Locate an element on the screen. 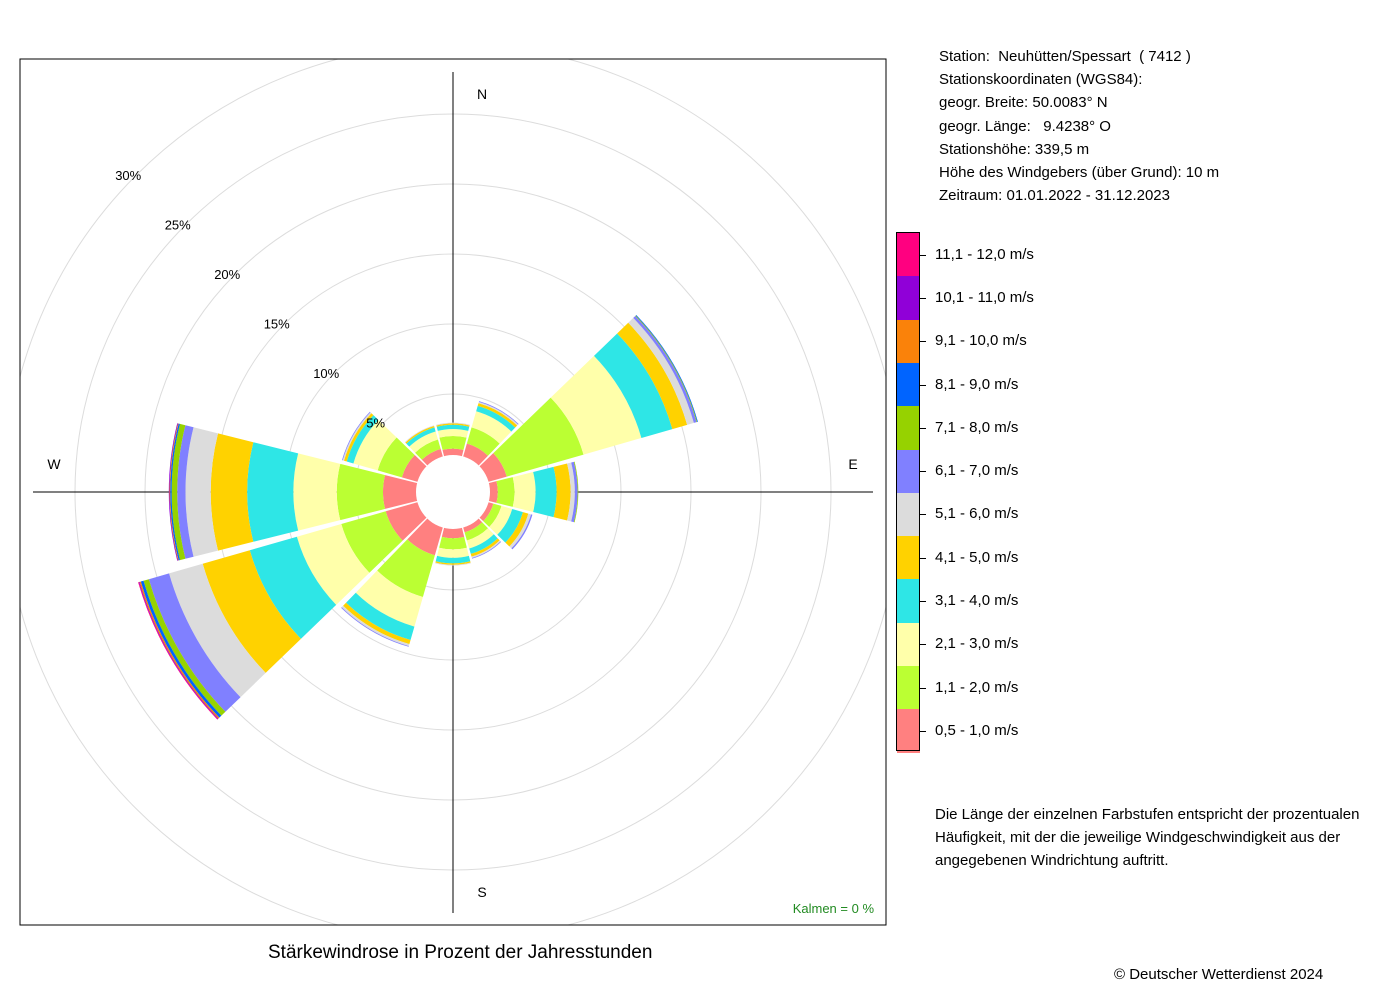 The width and height of the screenshot is (1400, 1000). petal-300deg is located at coordinates (387, 448).